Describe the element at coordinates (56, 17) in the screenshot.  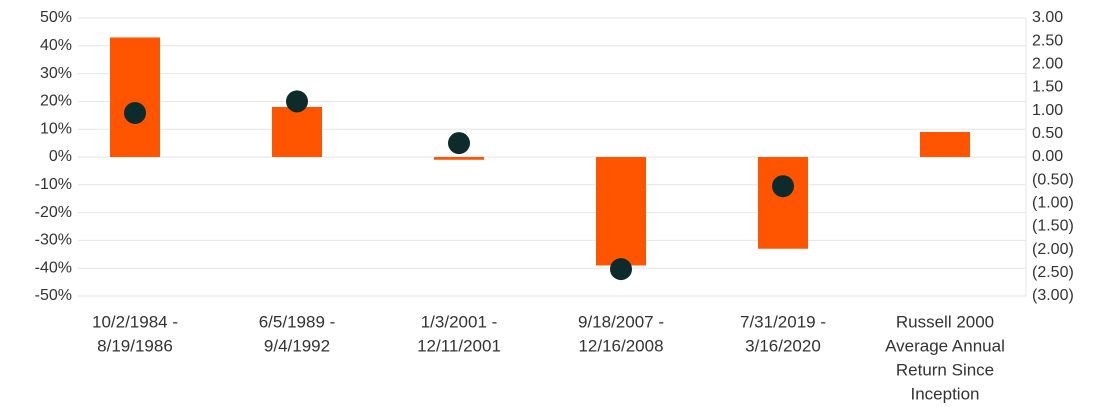
I see `y-tick-label: 50%` at that location.